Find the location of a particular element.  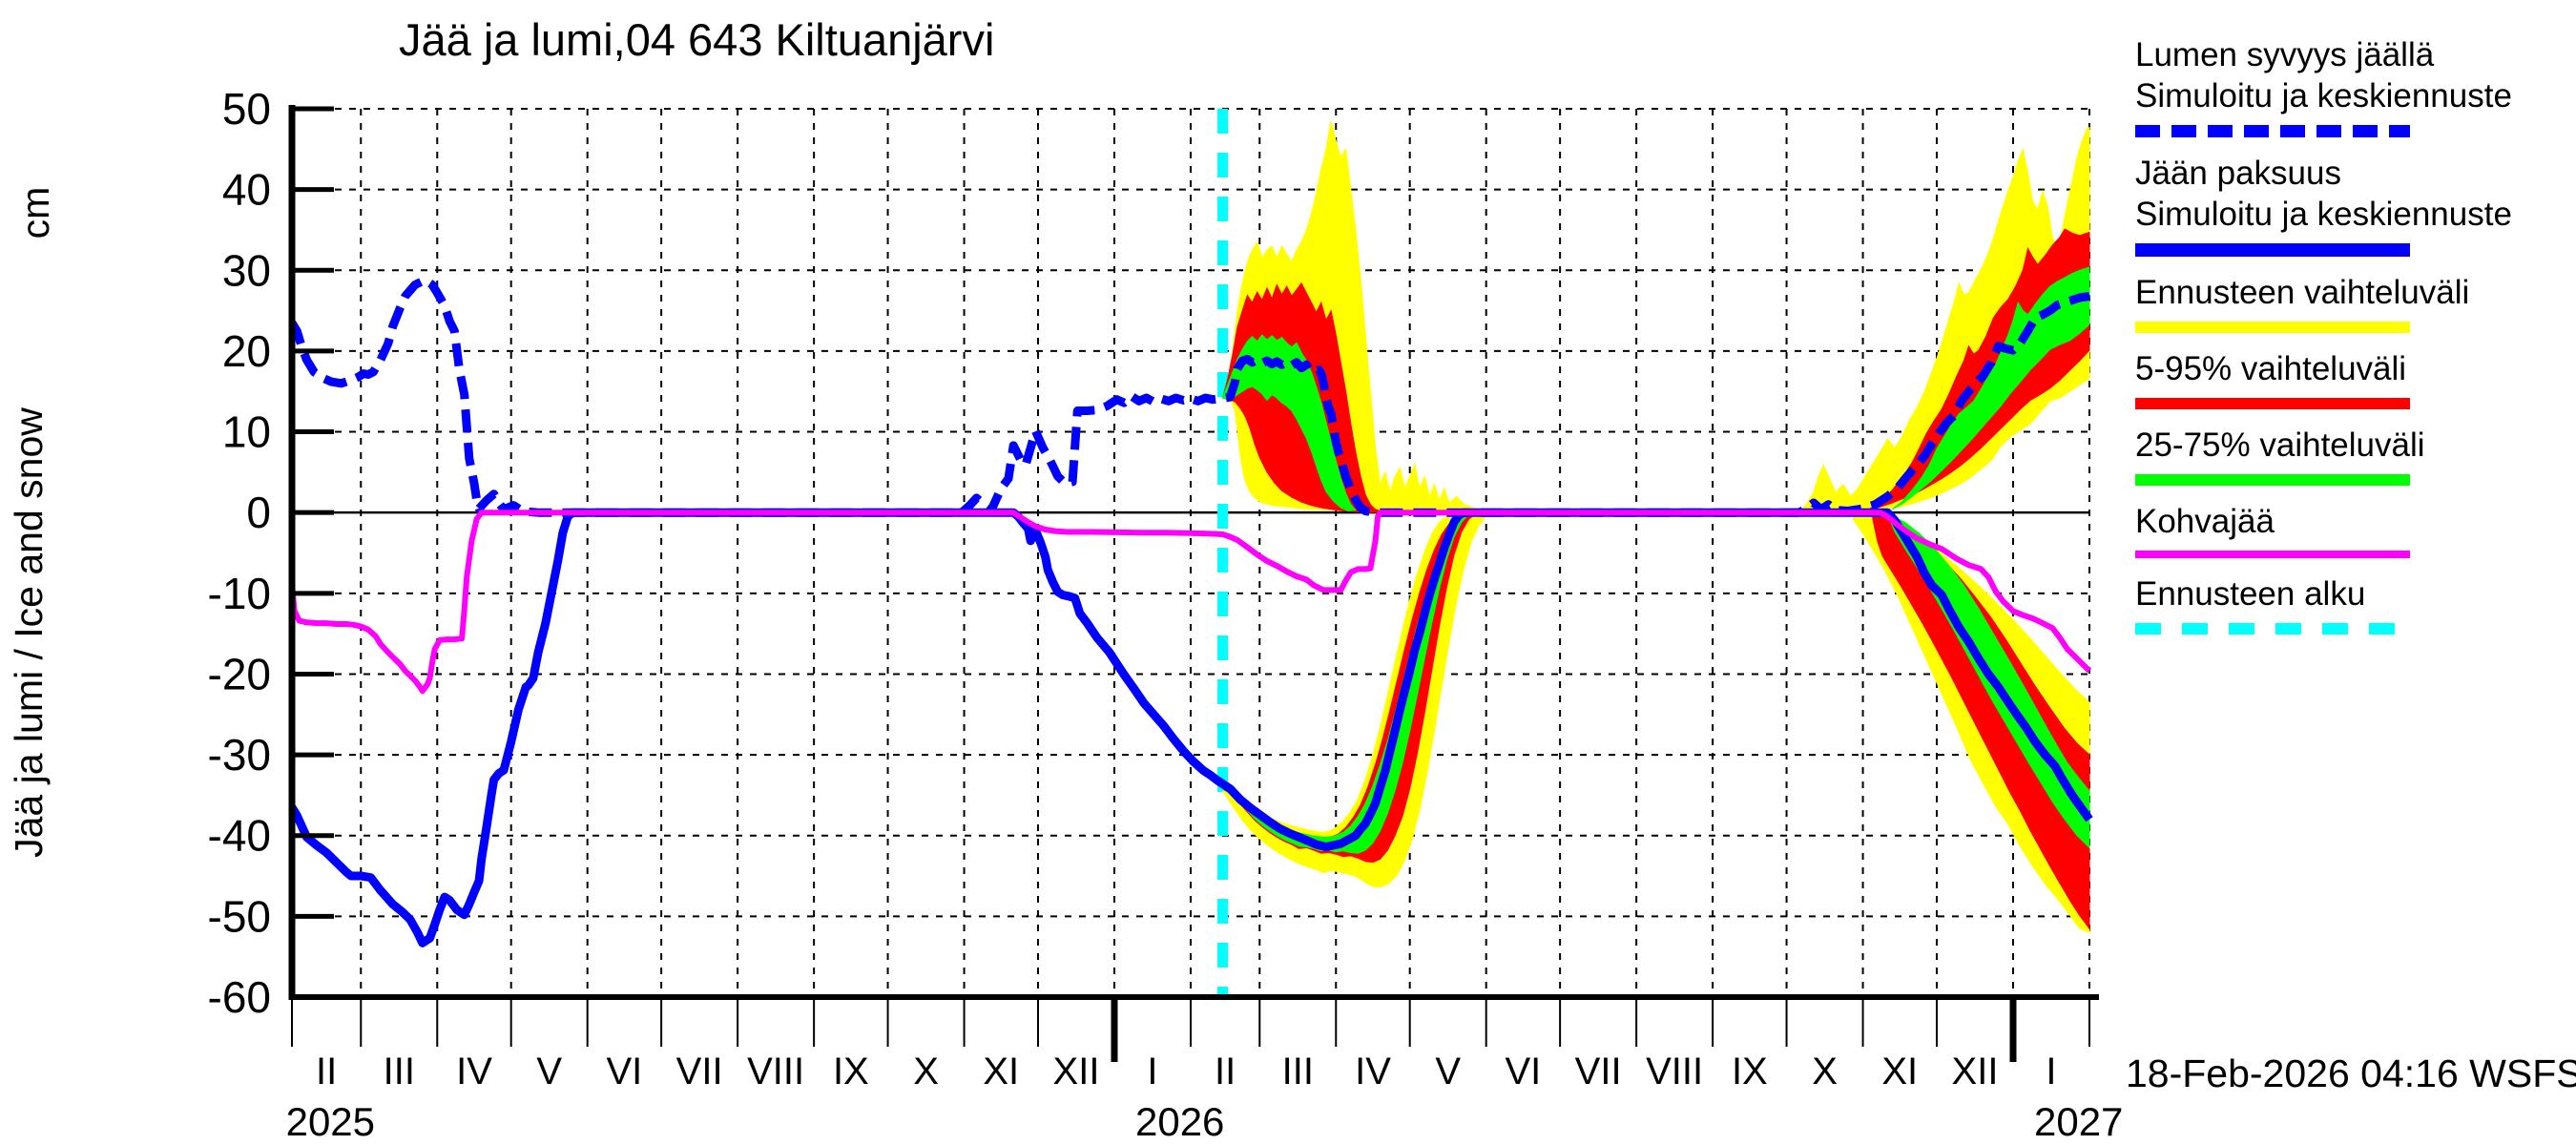

tick-label: -10 is located at coordinates (239, 594).